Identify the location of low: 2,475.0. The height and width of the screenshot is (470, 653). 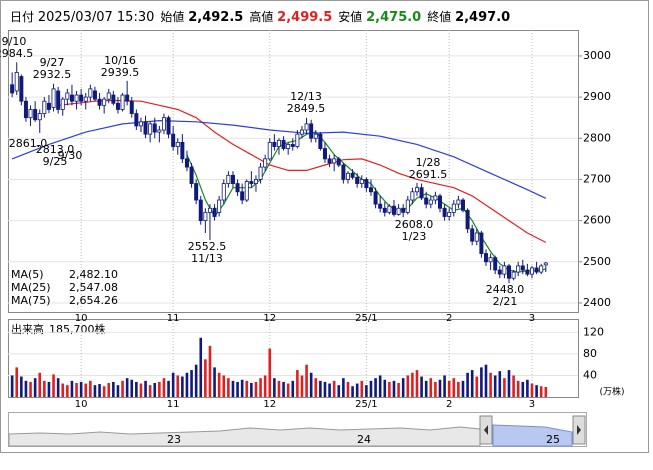
(394, 17).